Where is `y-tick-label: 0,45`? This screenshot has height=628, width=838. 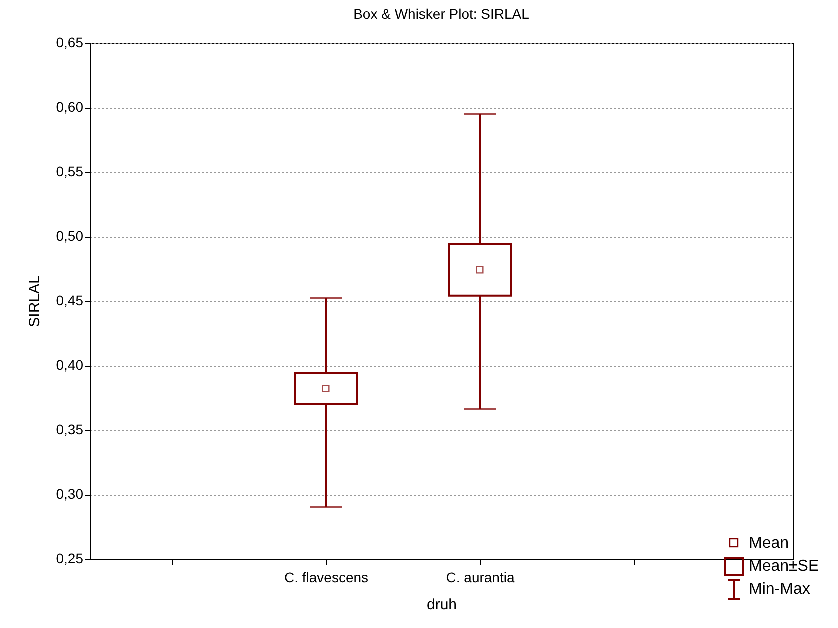
y-tick-label: 0,45 is located at coordinates (70, 300).